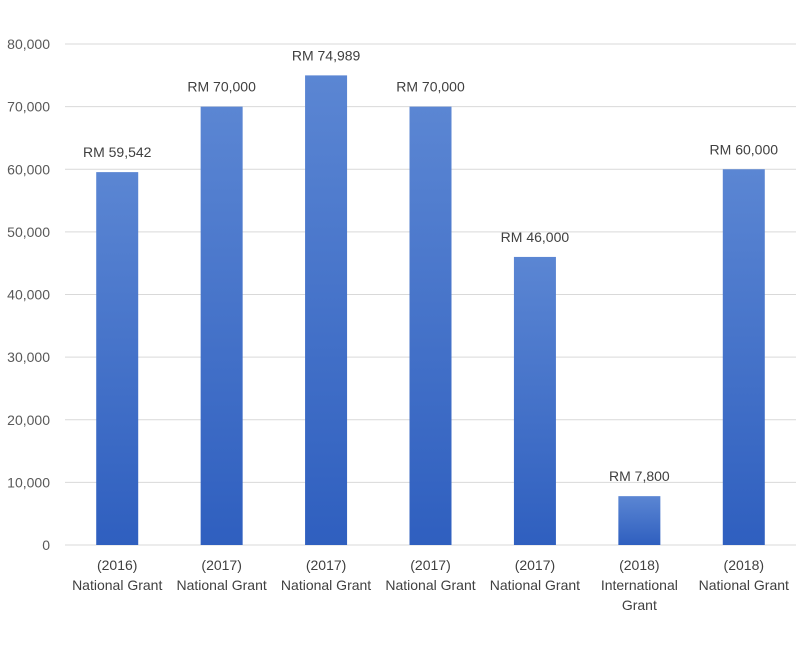 Image resolution: width=800 pixels, height=653 pixels. What do you see at coordinates (639, 476) in the screenshot?
I see `data-label: RM 7,800` at bounding box center [639, 476].